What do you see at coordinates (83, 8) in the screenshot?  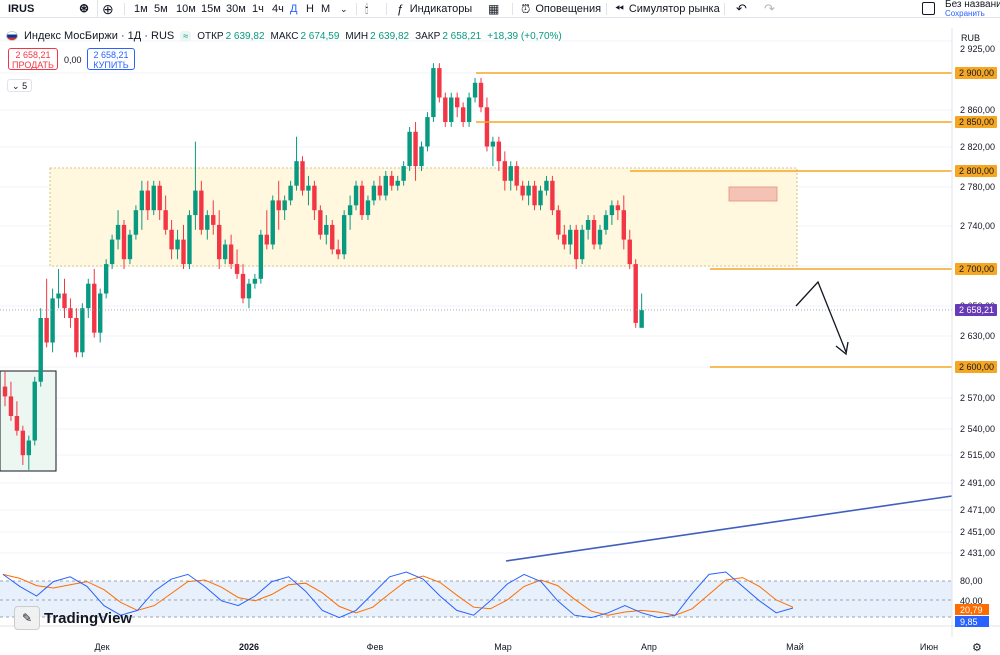 I see `compare-icon: ⊛` at bounding box center [83, 8].